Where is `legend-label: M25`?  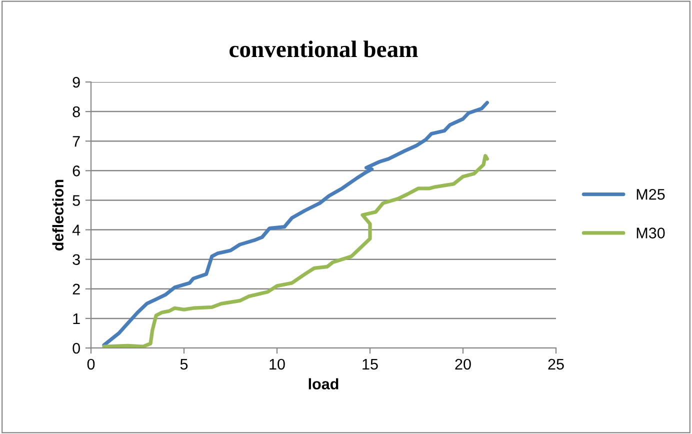 legend-label: M25 is located at coordinates (650, 194).